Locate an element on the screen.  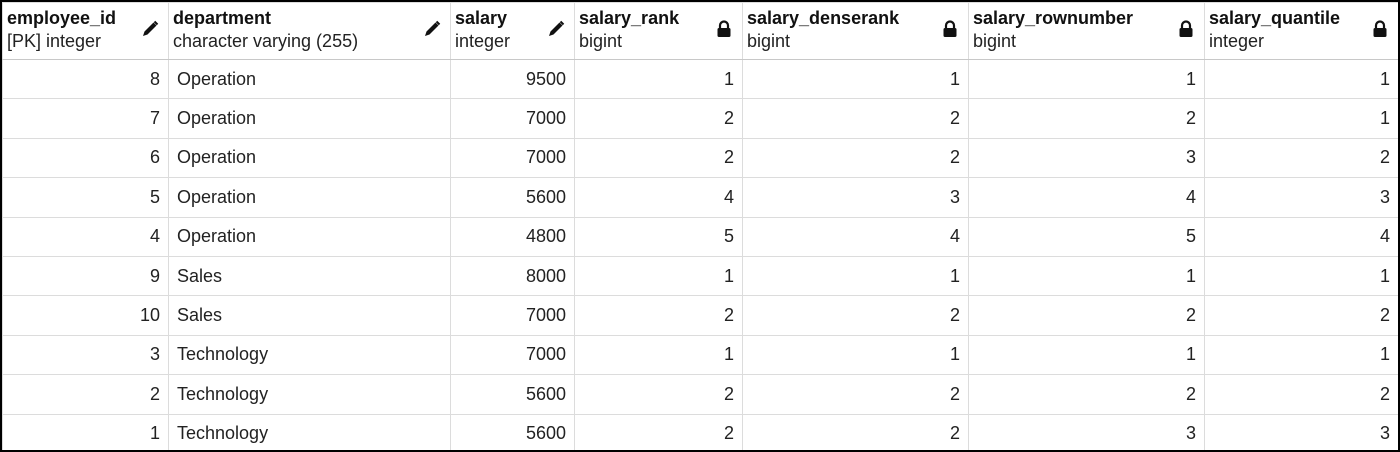
column-type: character varying (255) is located at coordinates (266, 41).